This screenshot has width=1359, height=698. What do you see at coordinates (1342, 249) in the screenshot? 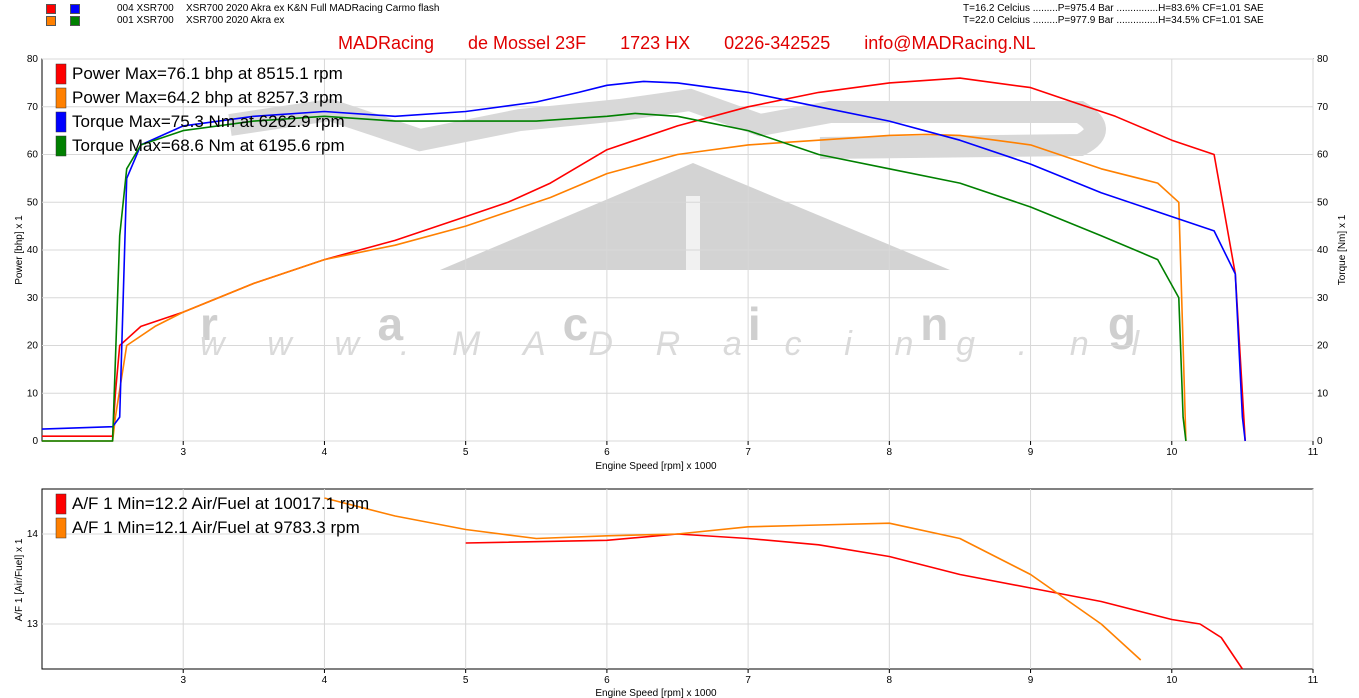
I see `top-y2-axis-label: Torque [Nm] x 1` at bounding box center [1342, 249].